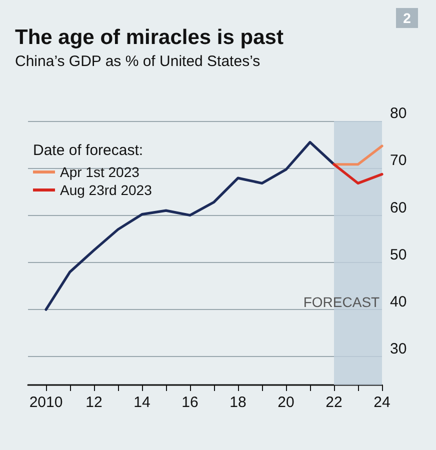  Describe the element at coordinates (398, 161) in the screenshot. I see `y-tick-label: 70` at that location.